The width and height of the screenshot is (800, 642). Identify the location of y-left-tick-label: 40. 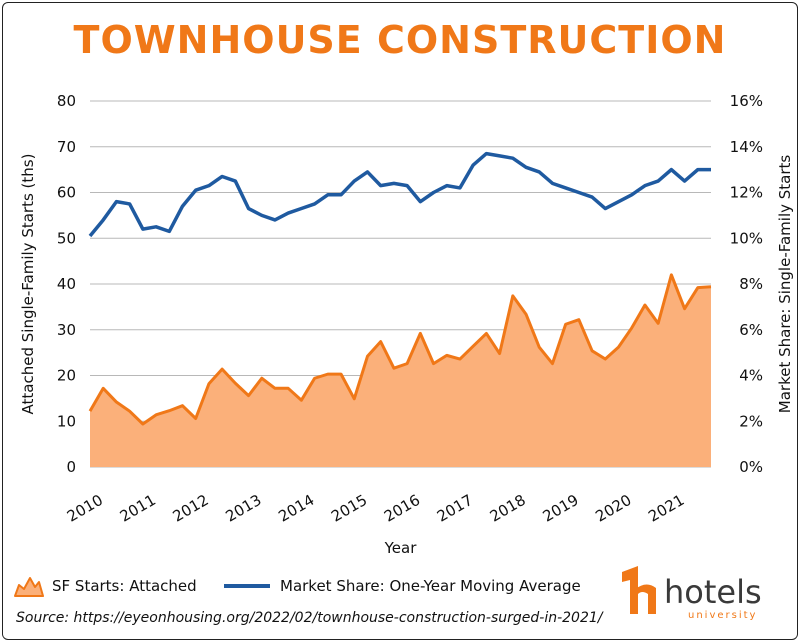
(66, 284).